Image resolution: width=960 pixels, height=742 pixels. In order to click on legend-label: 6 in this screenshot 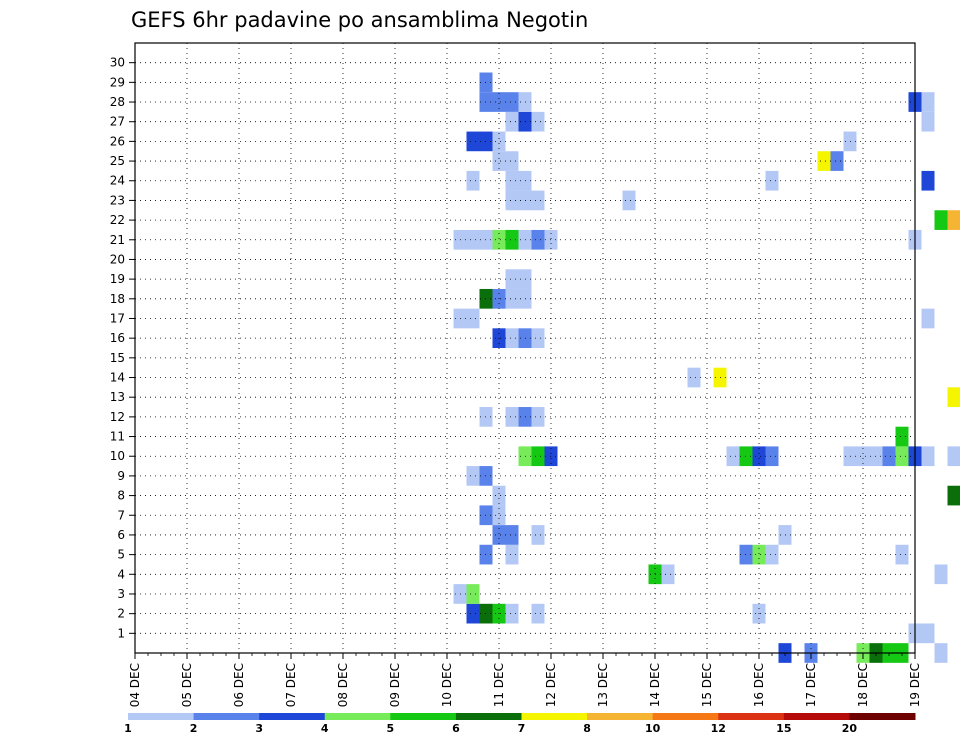, I will do `click(456, 728)`.